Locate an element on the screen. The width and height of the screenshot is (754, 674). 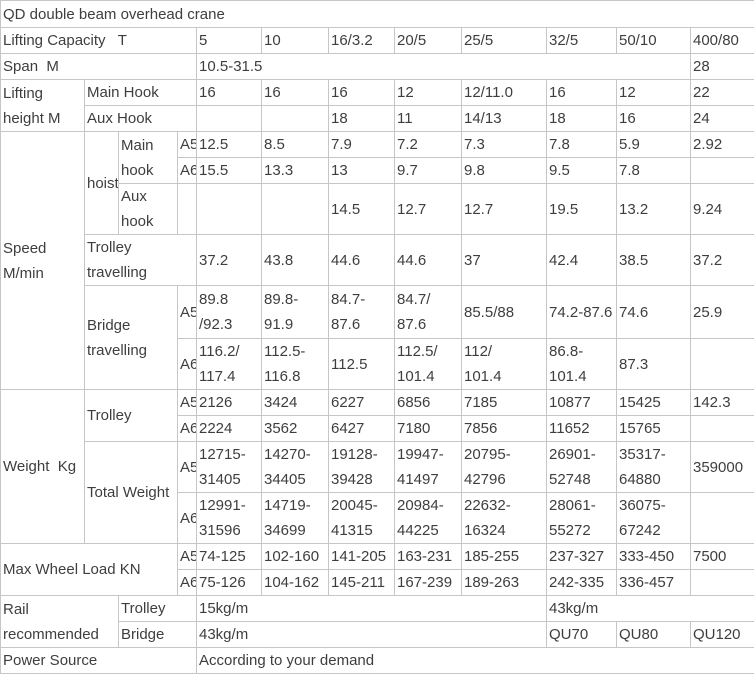
trolley-travel-value: 37.2 is located at coordinates (722, 260).